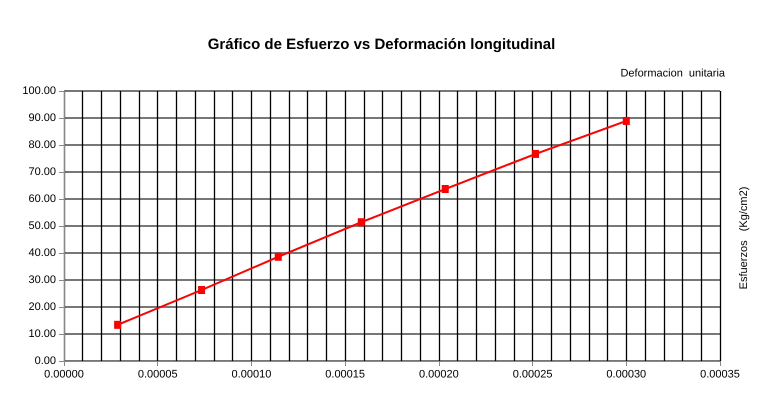 This screenshot has width=763, height=418. Describe the element at coordinates (42, 307) in the screenshot. I see `y-tick-label: 20.00` at that location.